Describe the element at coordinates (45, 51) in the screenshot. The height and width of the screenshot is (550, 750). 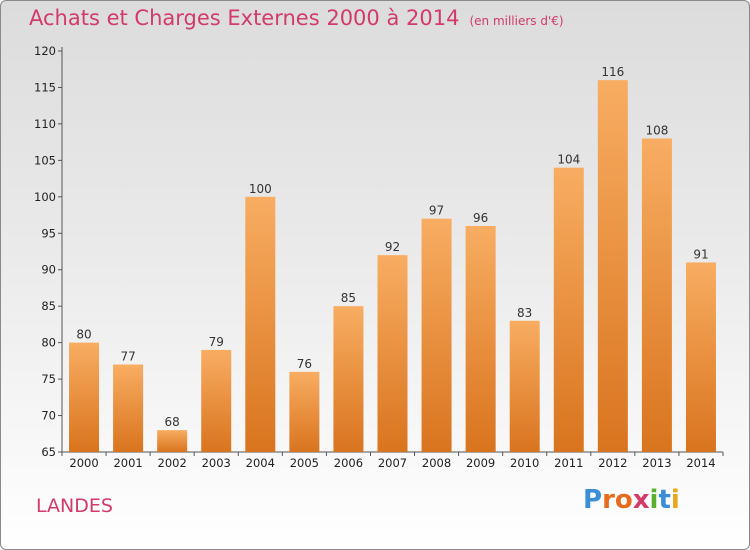
I see `y-tick-label: 120` at that location.